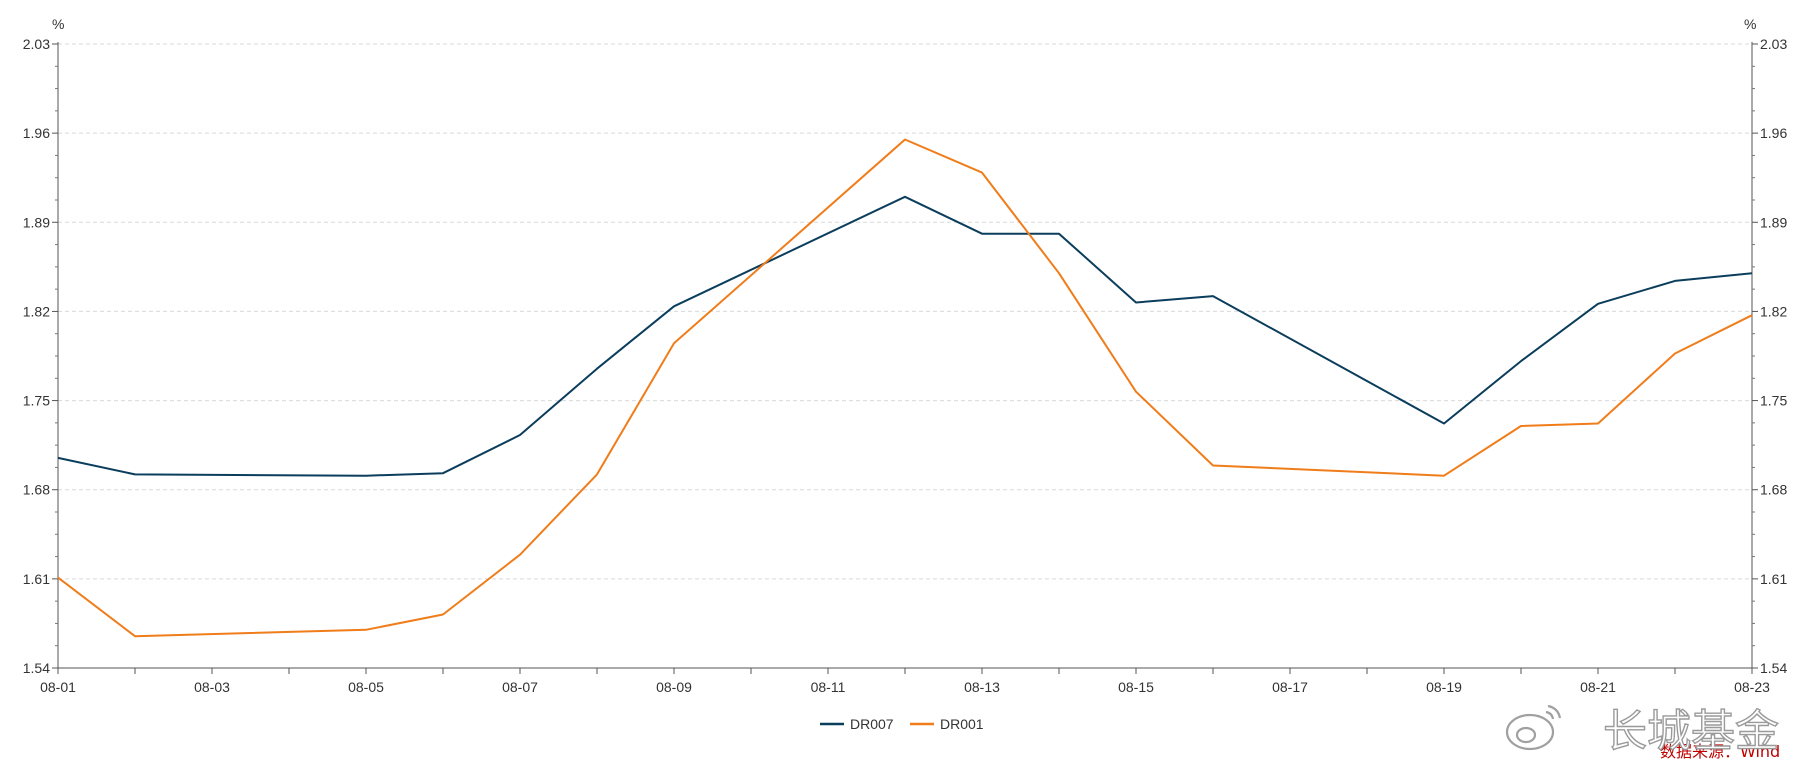 The width and height of the screenshot is (1807, 773). Describe the element at coordinates (982, 687) in the screenshot. I see `x-tick-label: 08-13` at that location.